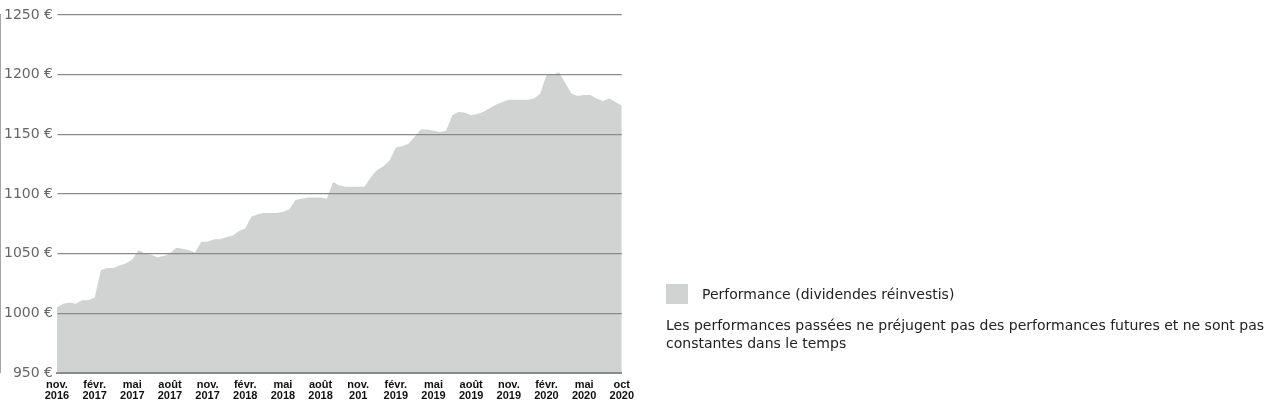 The width and height of the screenshot is (1273, 408). What do you see at coordinates (320, 389) in the screenshot?
I see `x-tick-label: août 2018` at bounding box center [320, 389].